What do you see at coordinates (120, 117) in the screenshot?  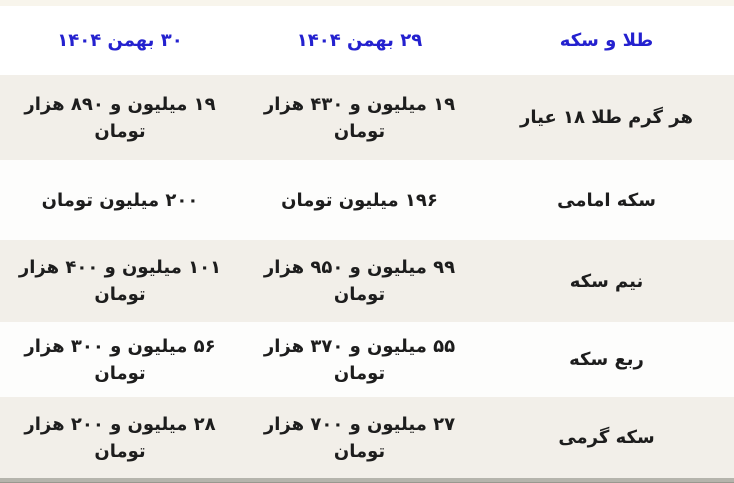 I see `gold-18k-price-30-bahman: ۱۹ میلیون و ۸۹۰ هزار تومان` at bounding box center [120, 117].